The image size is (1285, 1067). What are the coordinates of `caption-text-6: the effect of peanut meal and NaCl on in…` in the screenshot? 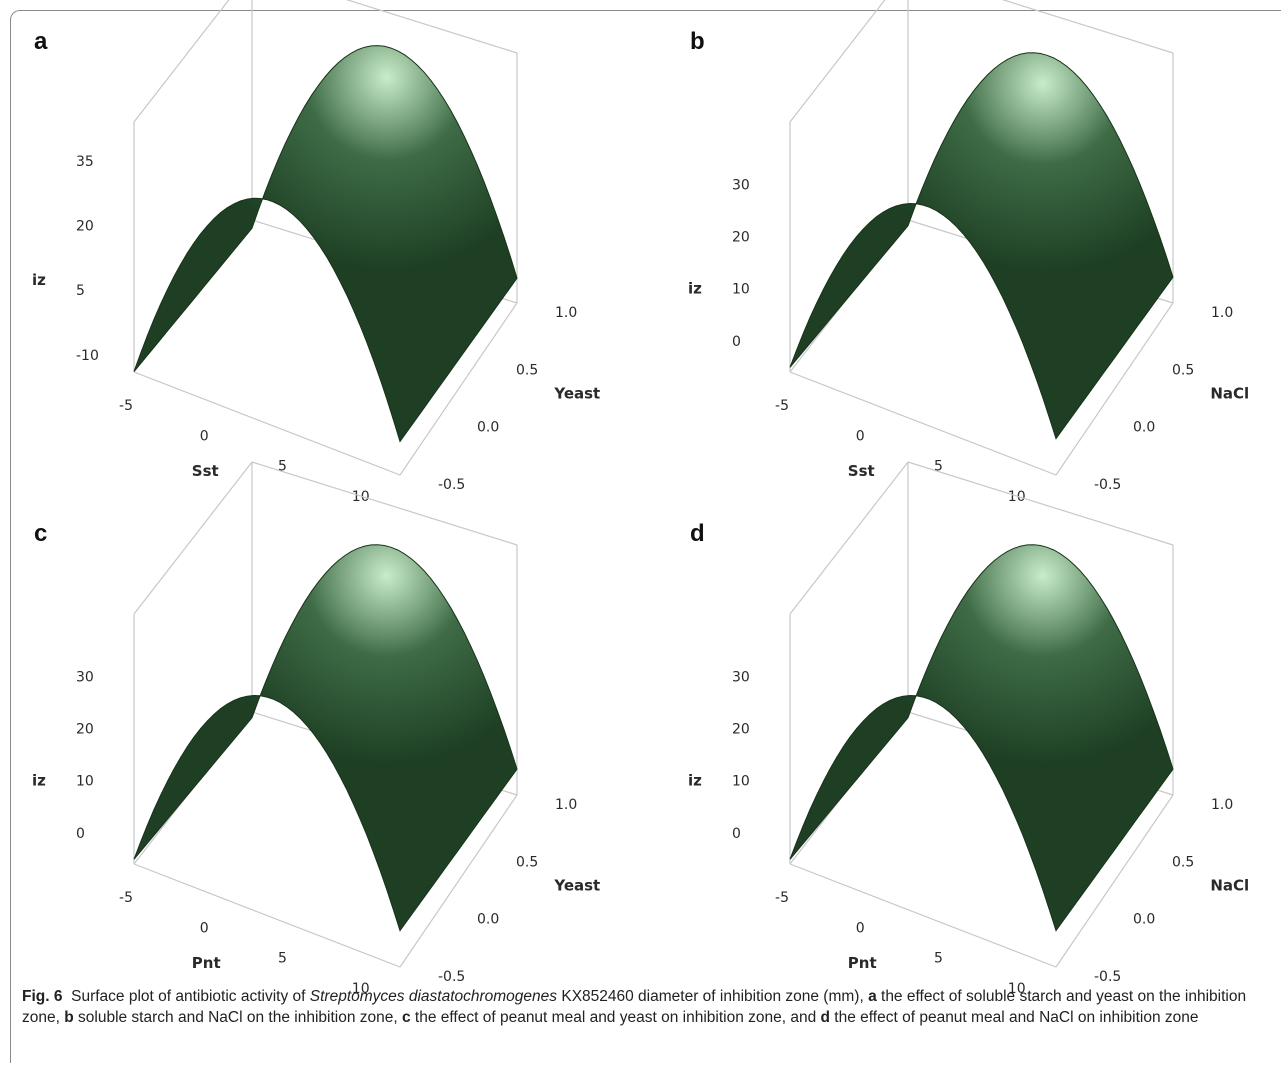 It's located at (1014, 1017).